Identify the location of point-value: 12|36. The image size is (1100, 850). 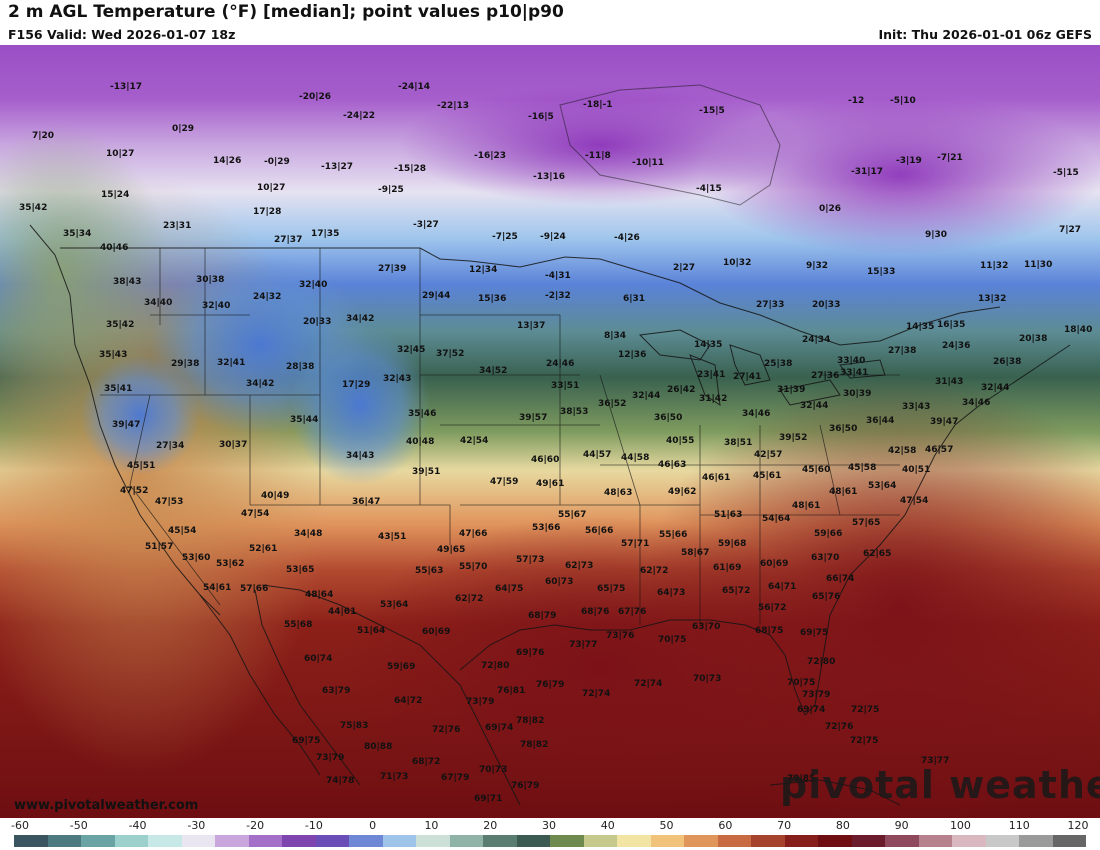
(632, 355).